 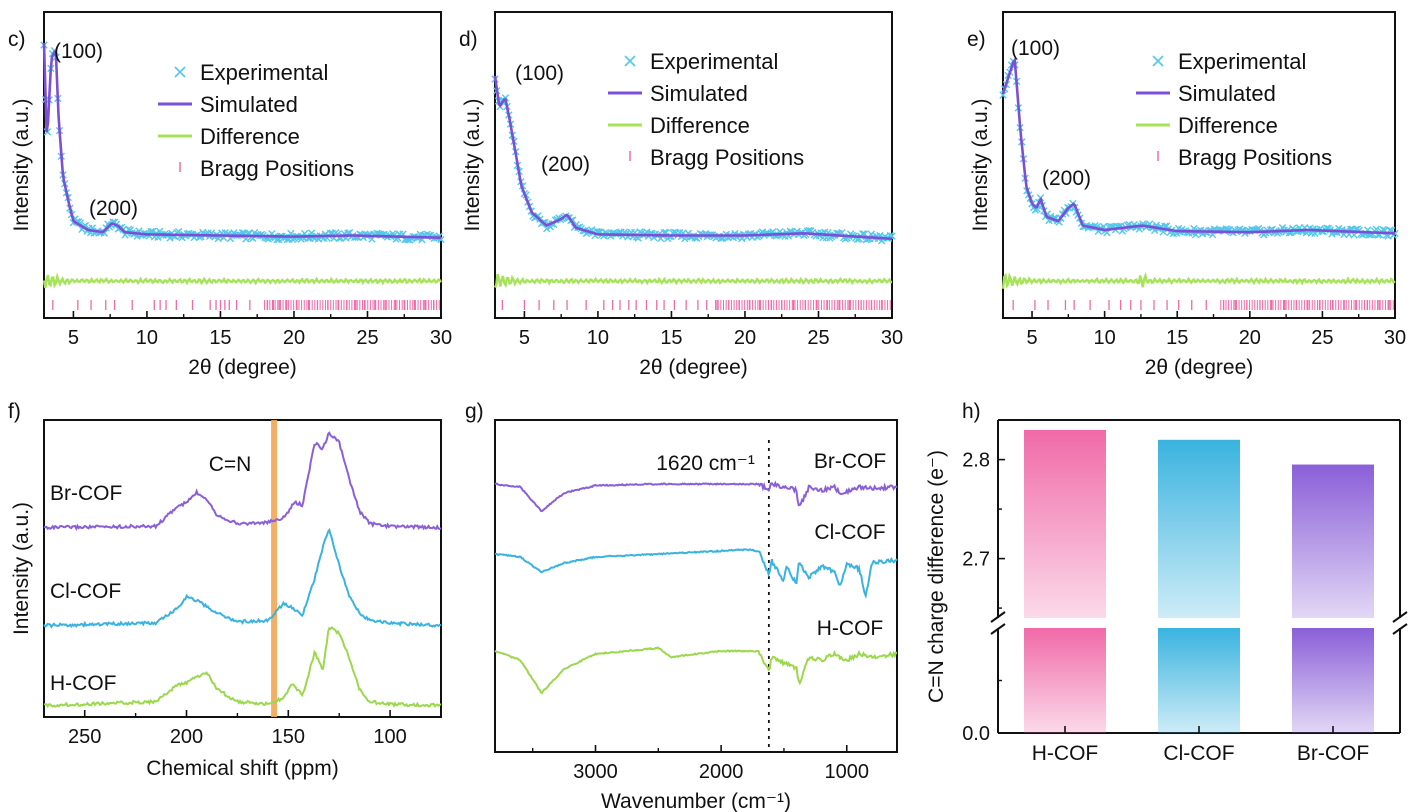 What do you see at coordinates (705, 463) in the screenshot?
I see `wavenumber-annotation: 1620 cm⁻¹` at bounding box center [705, 463].